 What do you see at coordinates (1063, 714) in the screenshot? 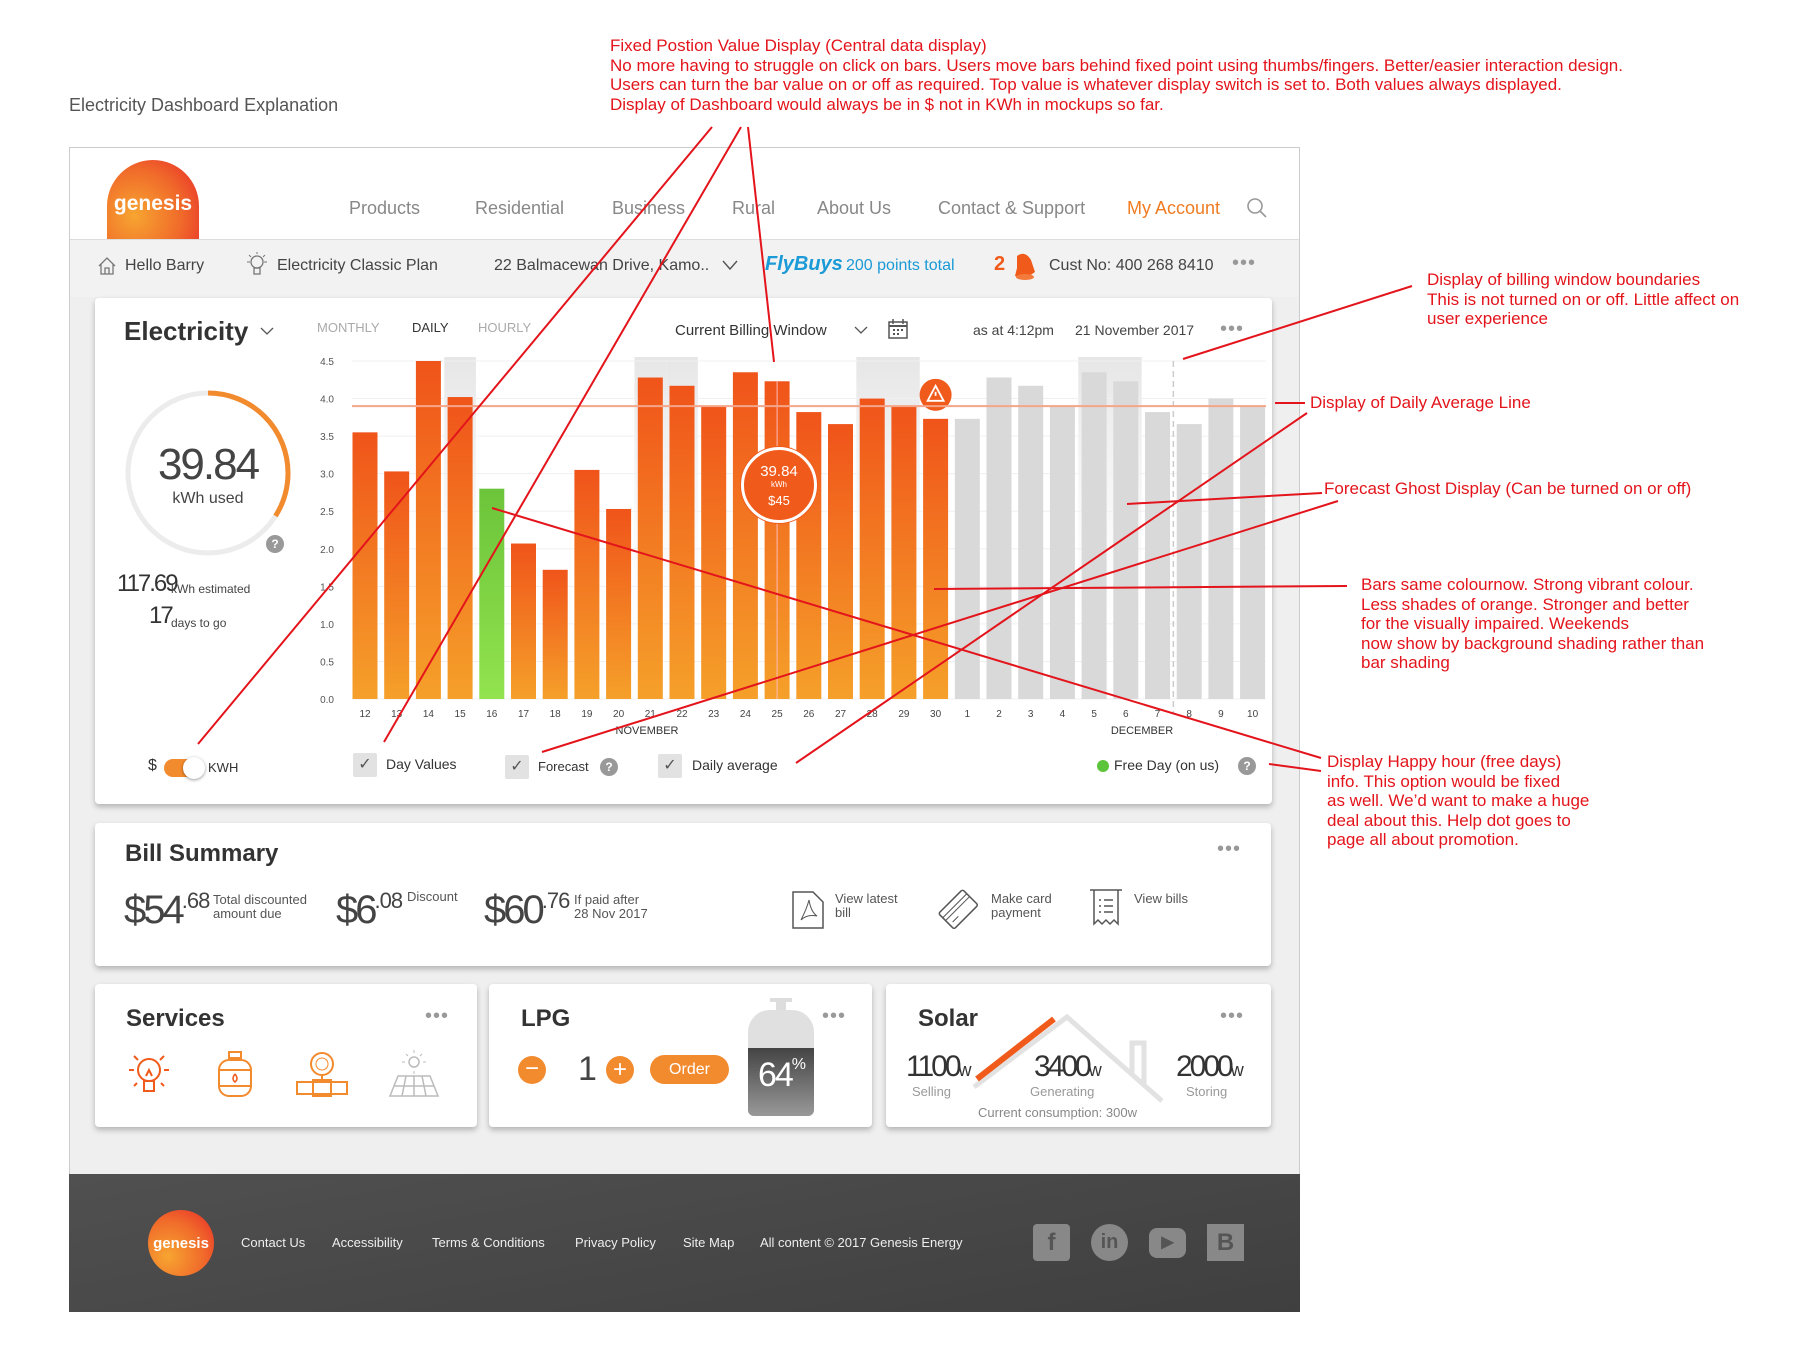
I see `x-tick-label: 4` at bounding box center [1063, 714].